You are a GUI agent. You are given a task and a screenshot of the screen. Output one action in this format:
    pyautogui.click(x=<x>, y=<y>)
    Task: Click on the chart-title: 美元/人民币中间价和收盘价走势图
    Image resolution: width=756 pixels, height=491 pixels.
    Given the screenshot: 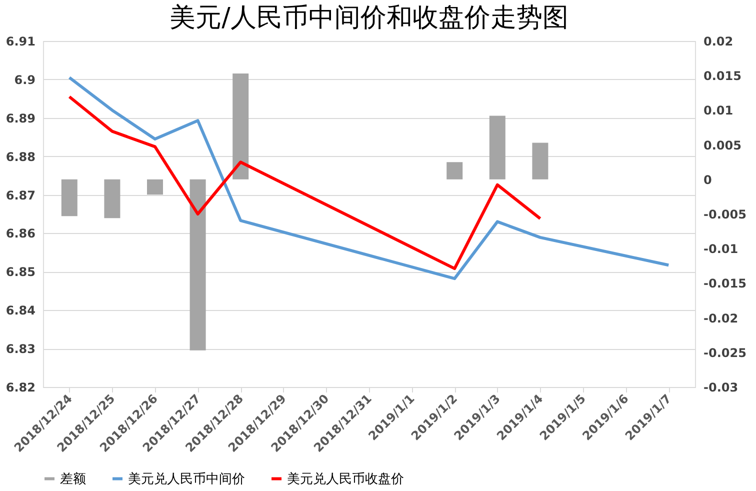 What is the action you would take?
    pyautogui.click(x=369, y=18)
    